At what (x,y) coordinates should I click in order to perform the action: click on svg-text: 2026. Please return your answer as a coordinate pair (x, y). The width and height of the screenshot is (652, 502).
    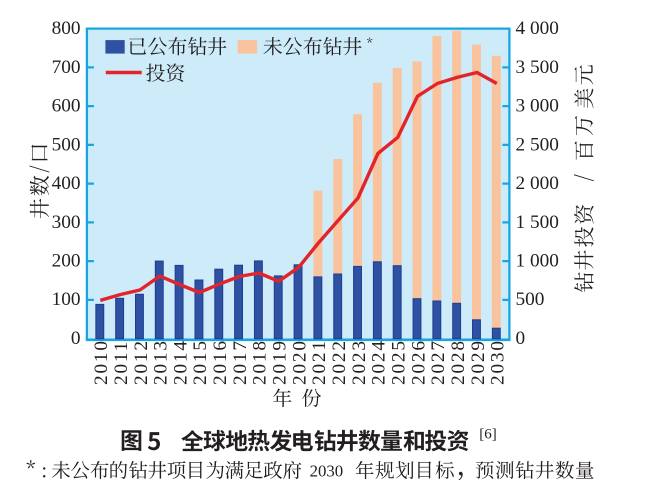
    Looking at the image, I should click on (418, 362).